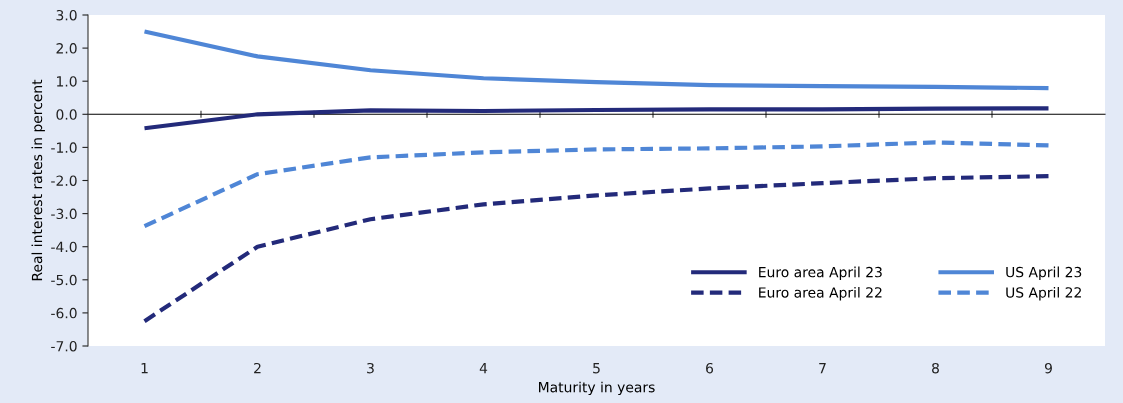  I want to click on x-tick-label: 6, so click(710, 368).